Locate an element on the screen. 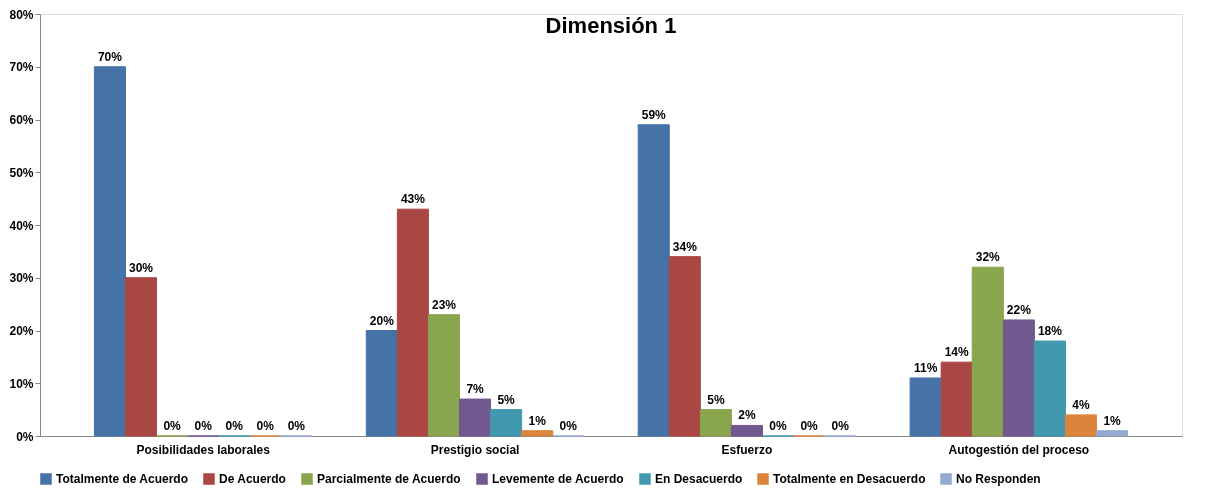 The image size is (1210, 503). y-tick-label: 60% is located at coordinates (21, 120).